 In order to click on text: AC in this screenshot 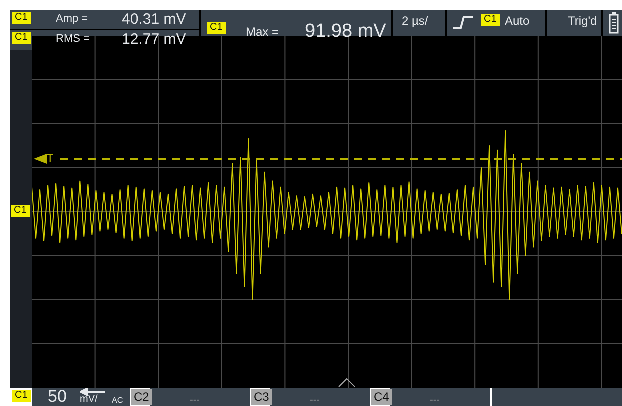, I will do `click(118, 400)`.